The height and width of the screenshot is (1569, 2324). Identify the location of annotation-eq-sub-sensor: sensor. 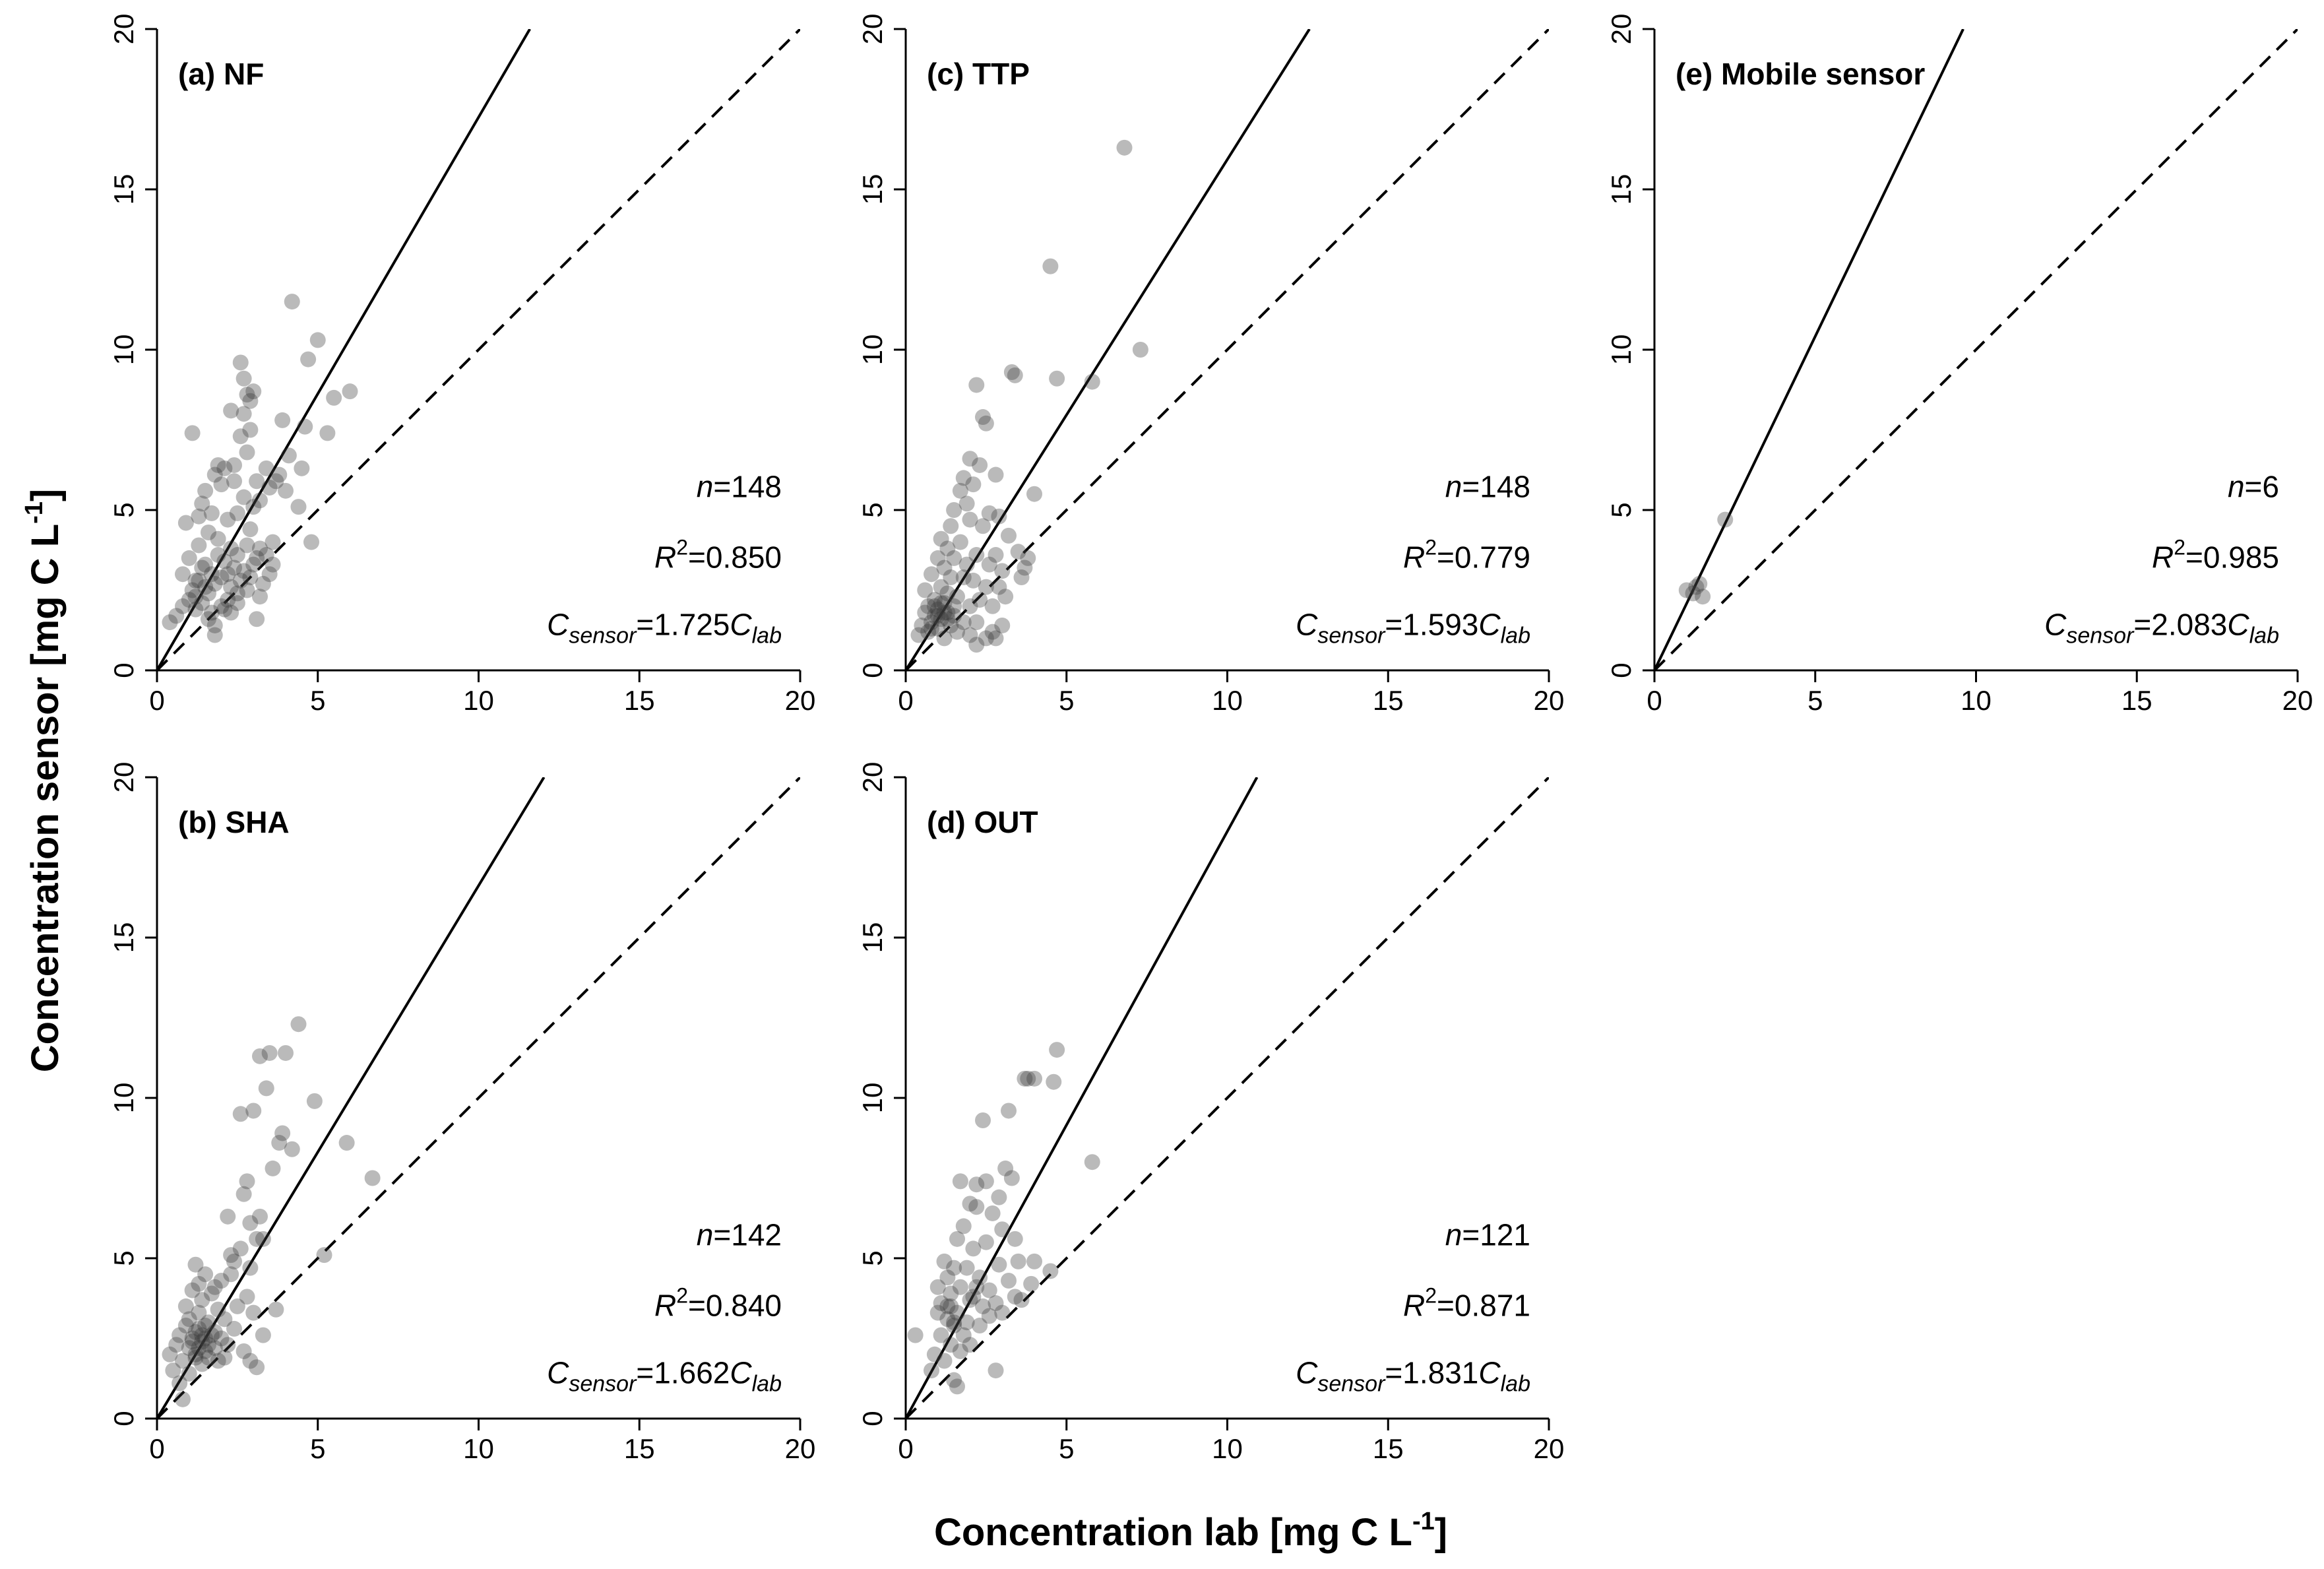
(1351, 1385).